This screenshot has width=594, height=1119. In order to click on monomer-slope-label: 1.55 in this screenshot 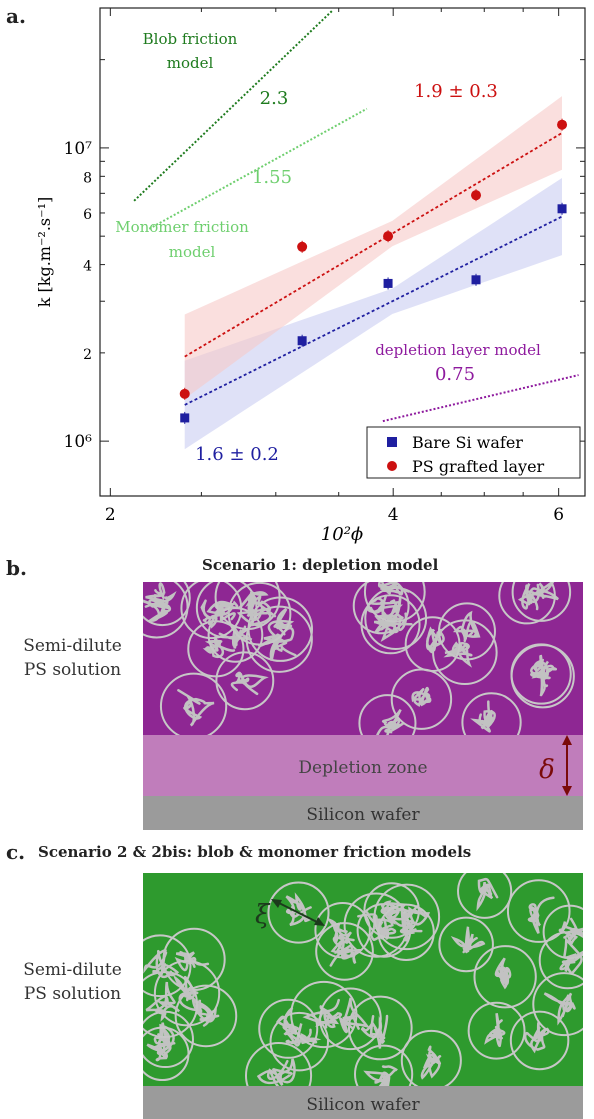, I will do `click(272, 177)`.